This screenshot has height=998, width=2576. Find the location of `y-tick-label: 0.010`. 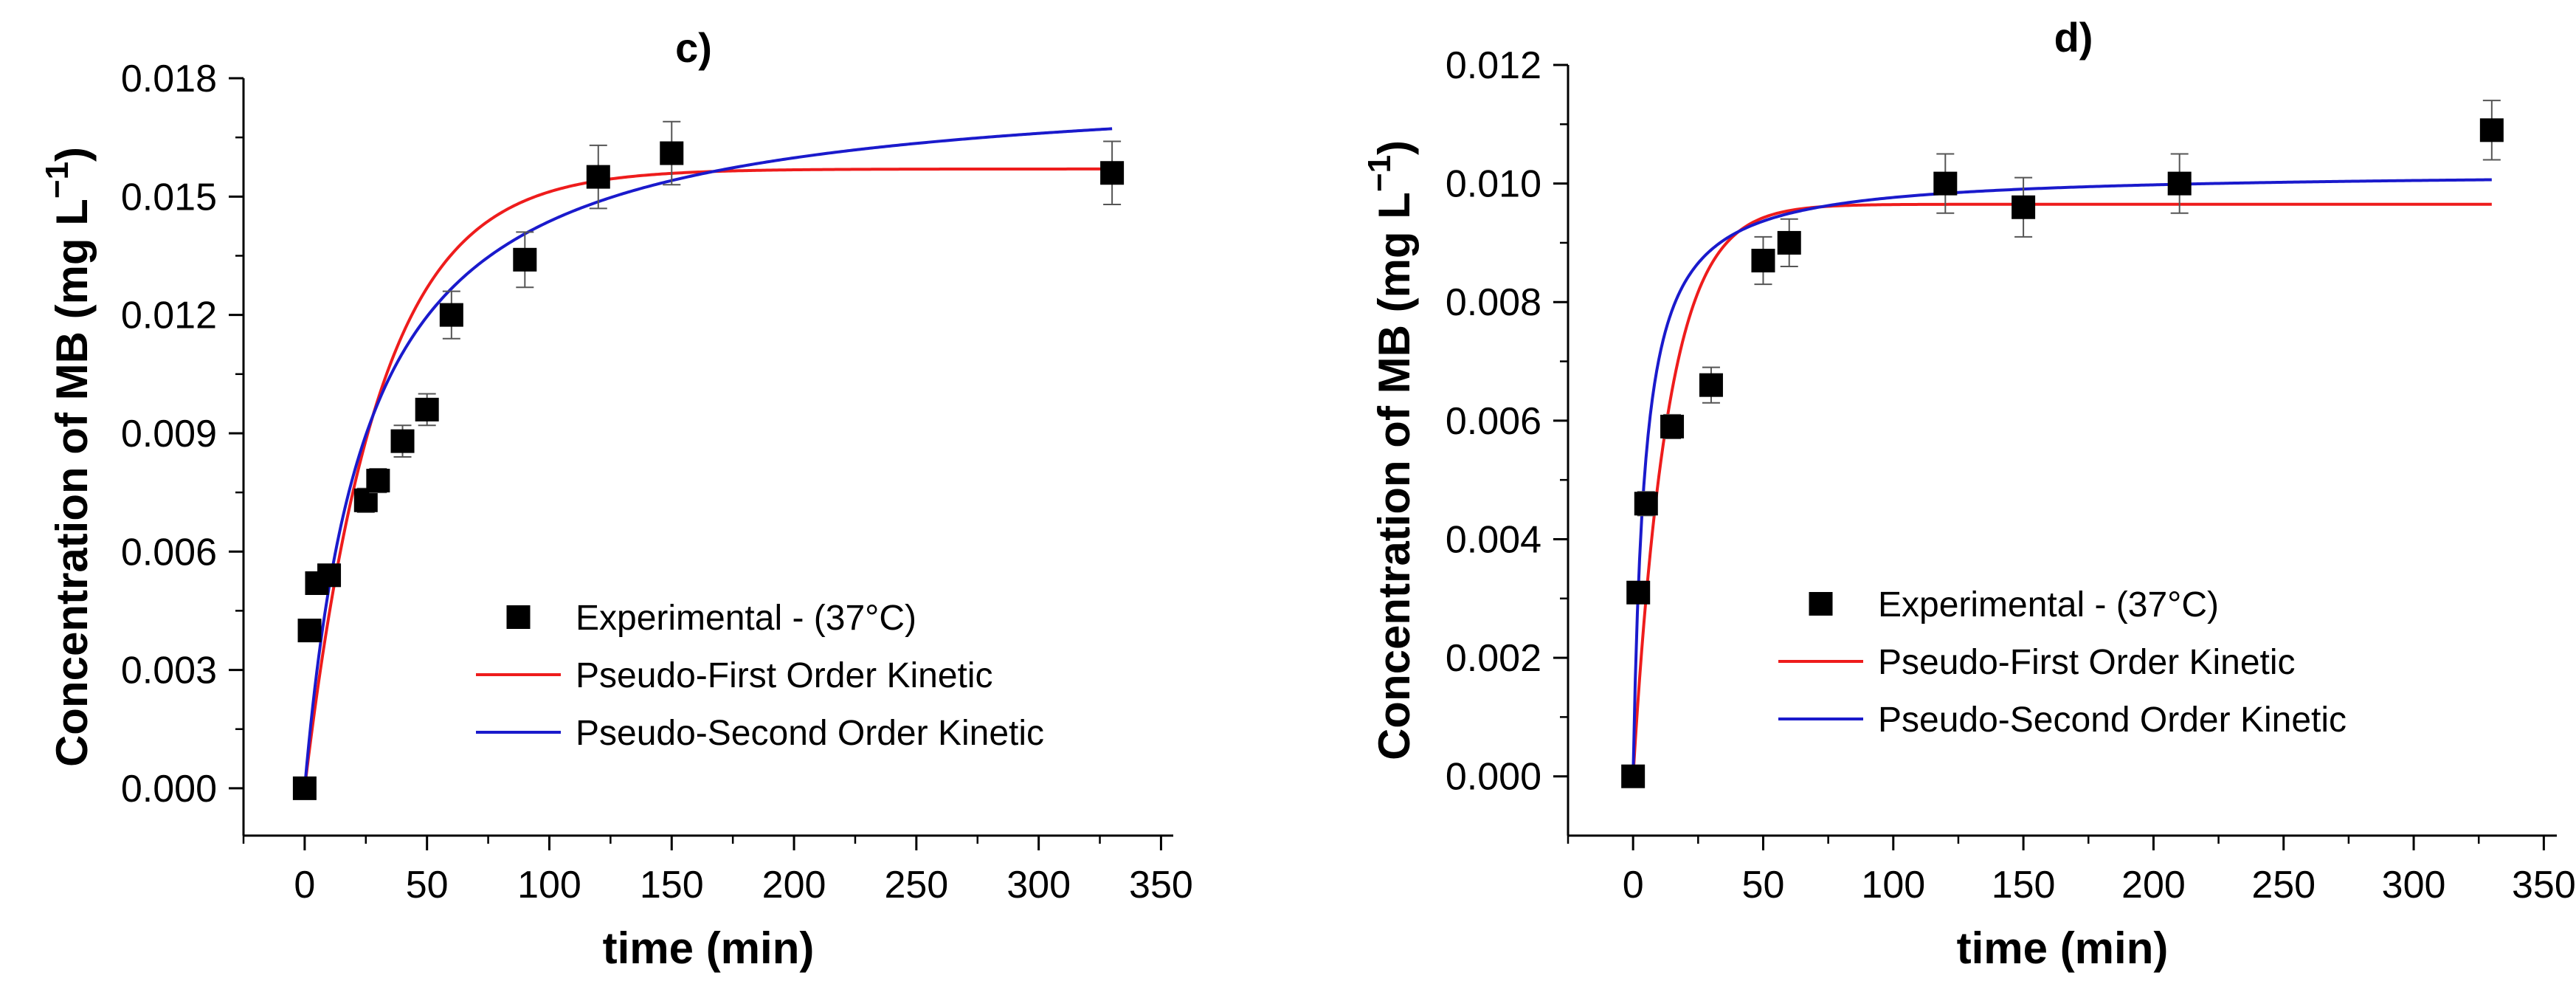

y-tick-label: 0.010 is located at coordinates (1493, 185).